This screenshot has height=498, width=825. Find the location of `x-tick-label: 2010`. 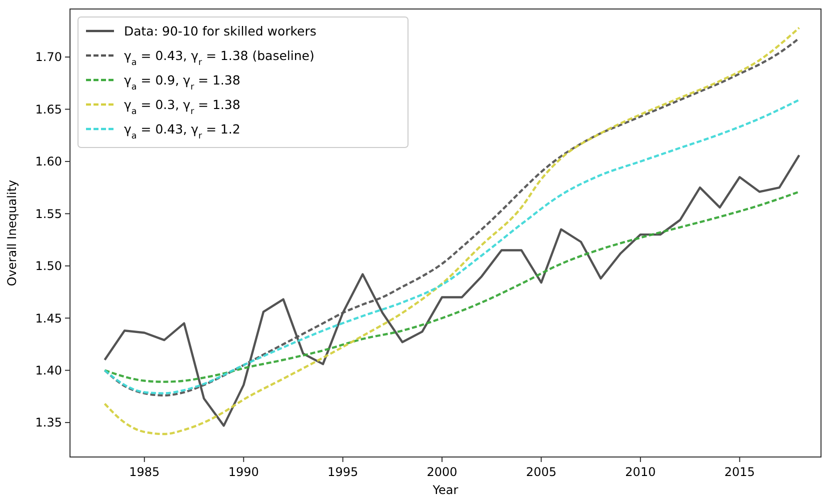

x-tick-label: 2010 is located at coordinates (640, 472).